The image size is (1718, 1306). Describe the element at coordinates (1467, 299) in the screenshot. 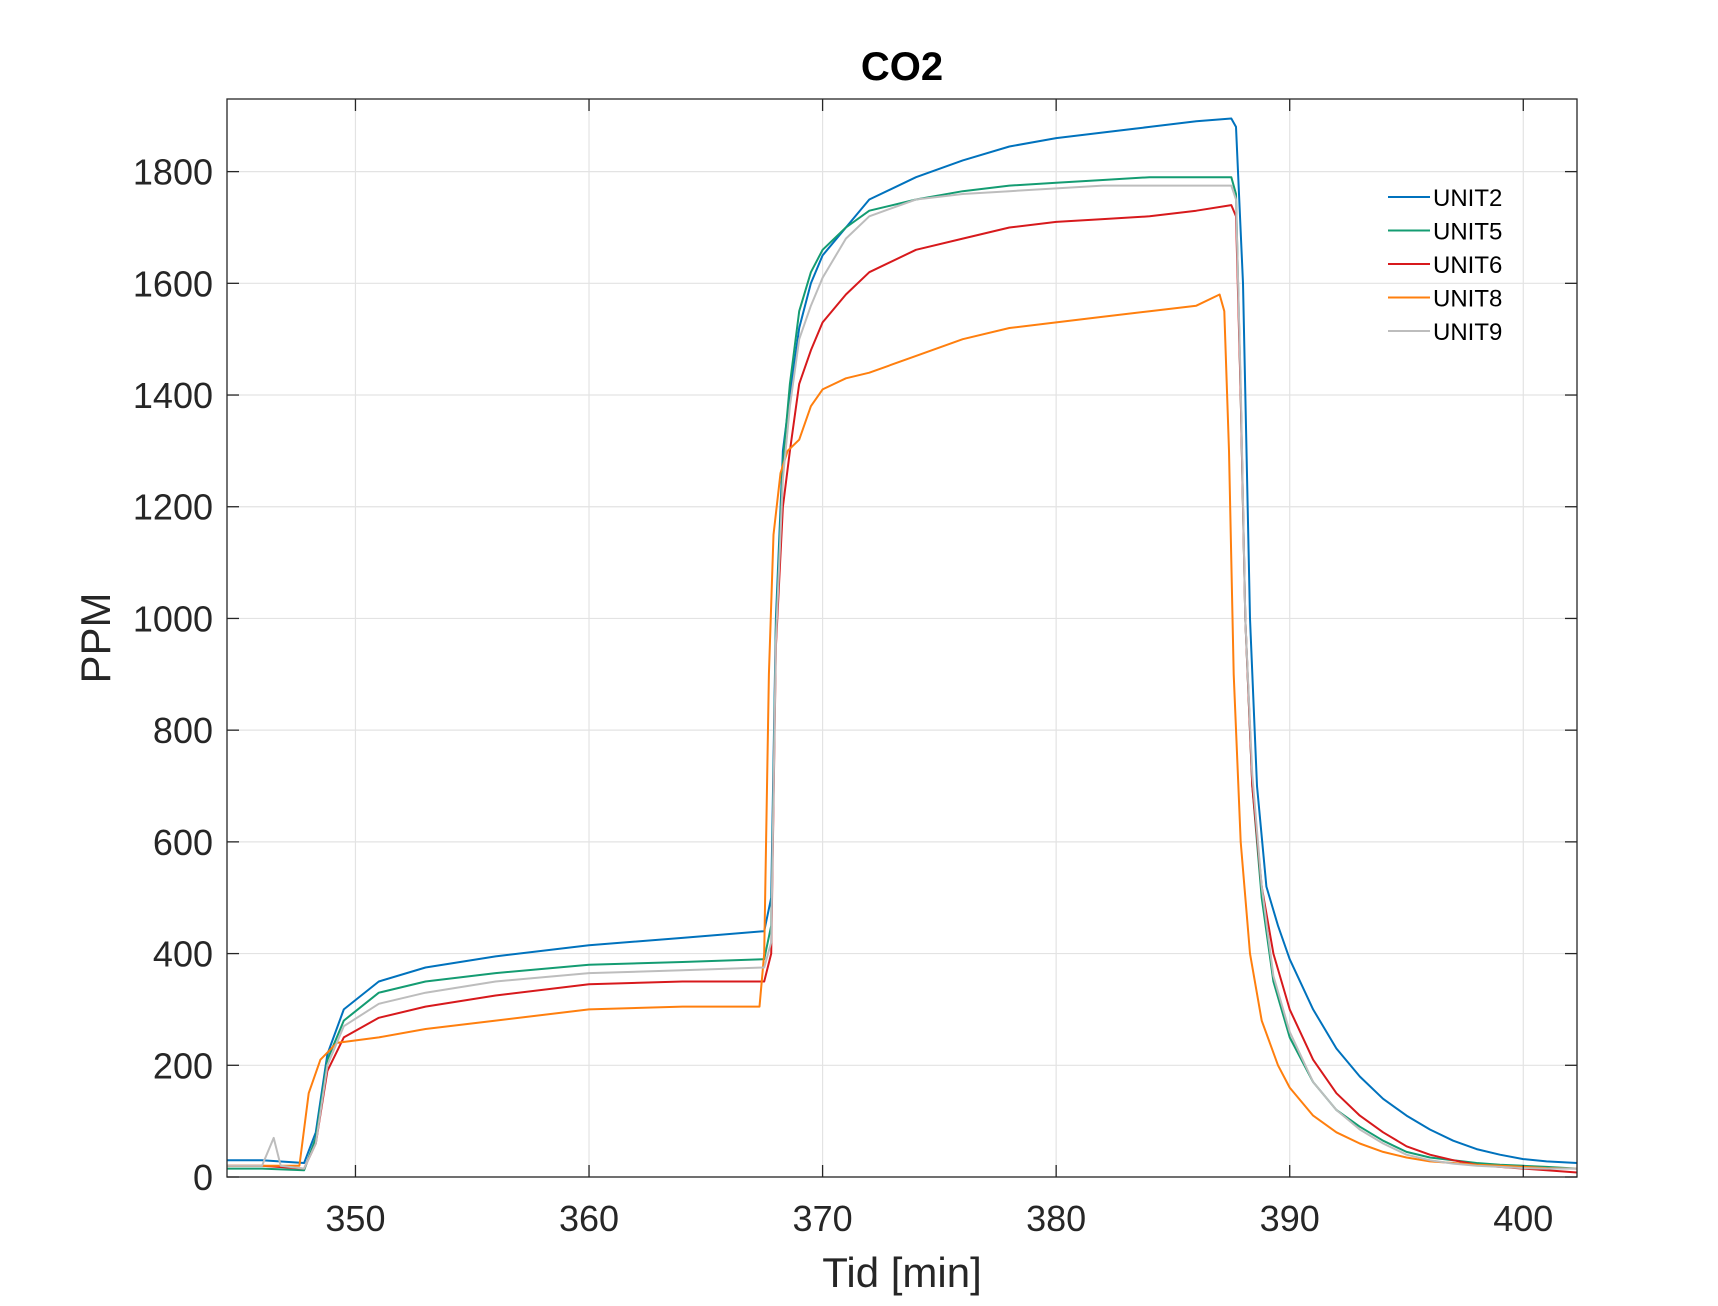

I see `legend-label: UNIT8` at that location.